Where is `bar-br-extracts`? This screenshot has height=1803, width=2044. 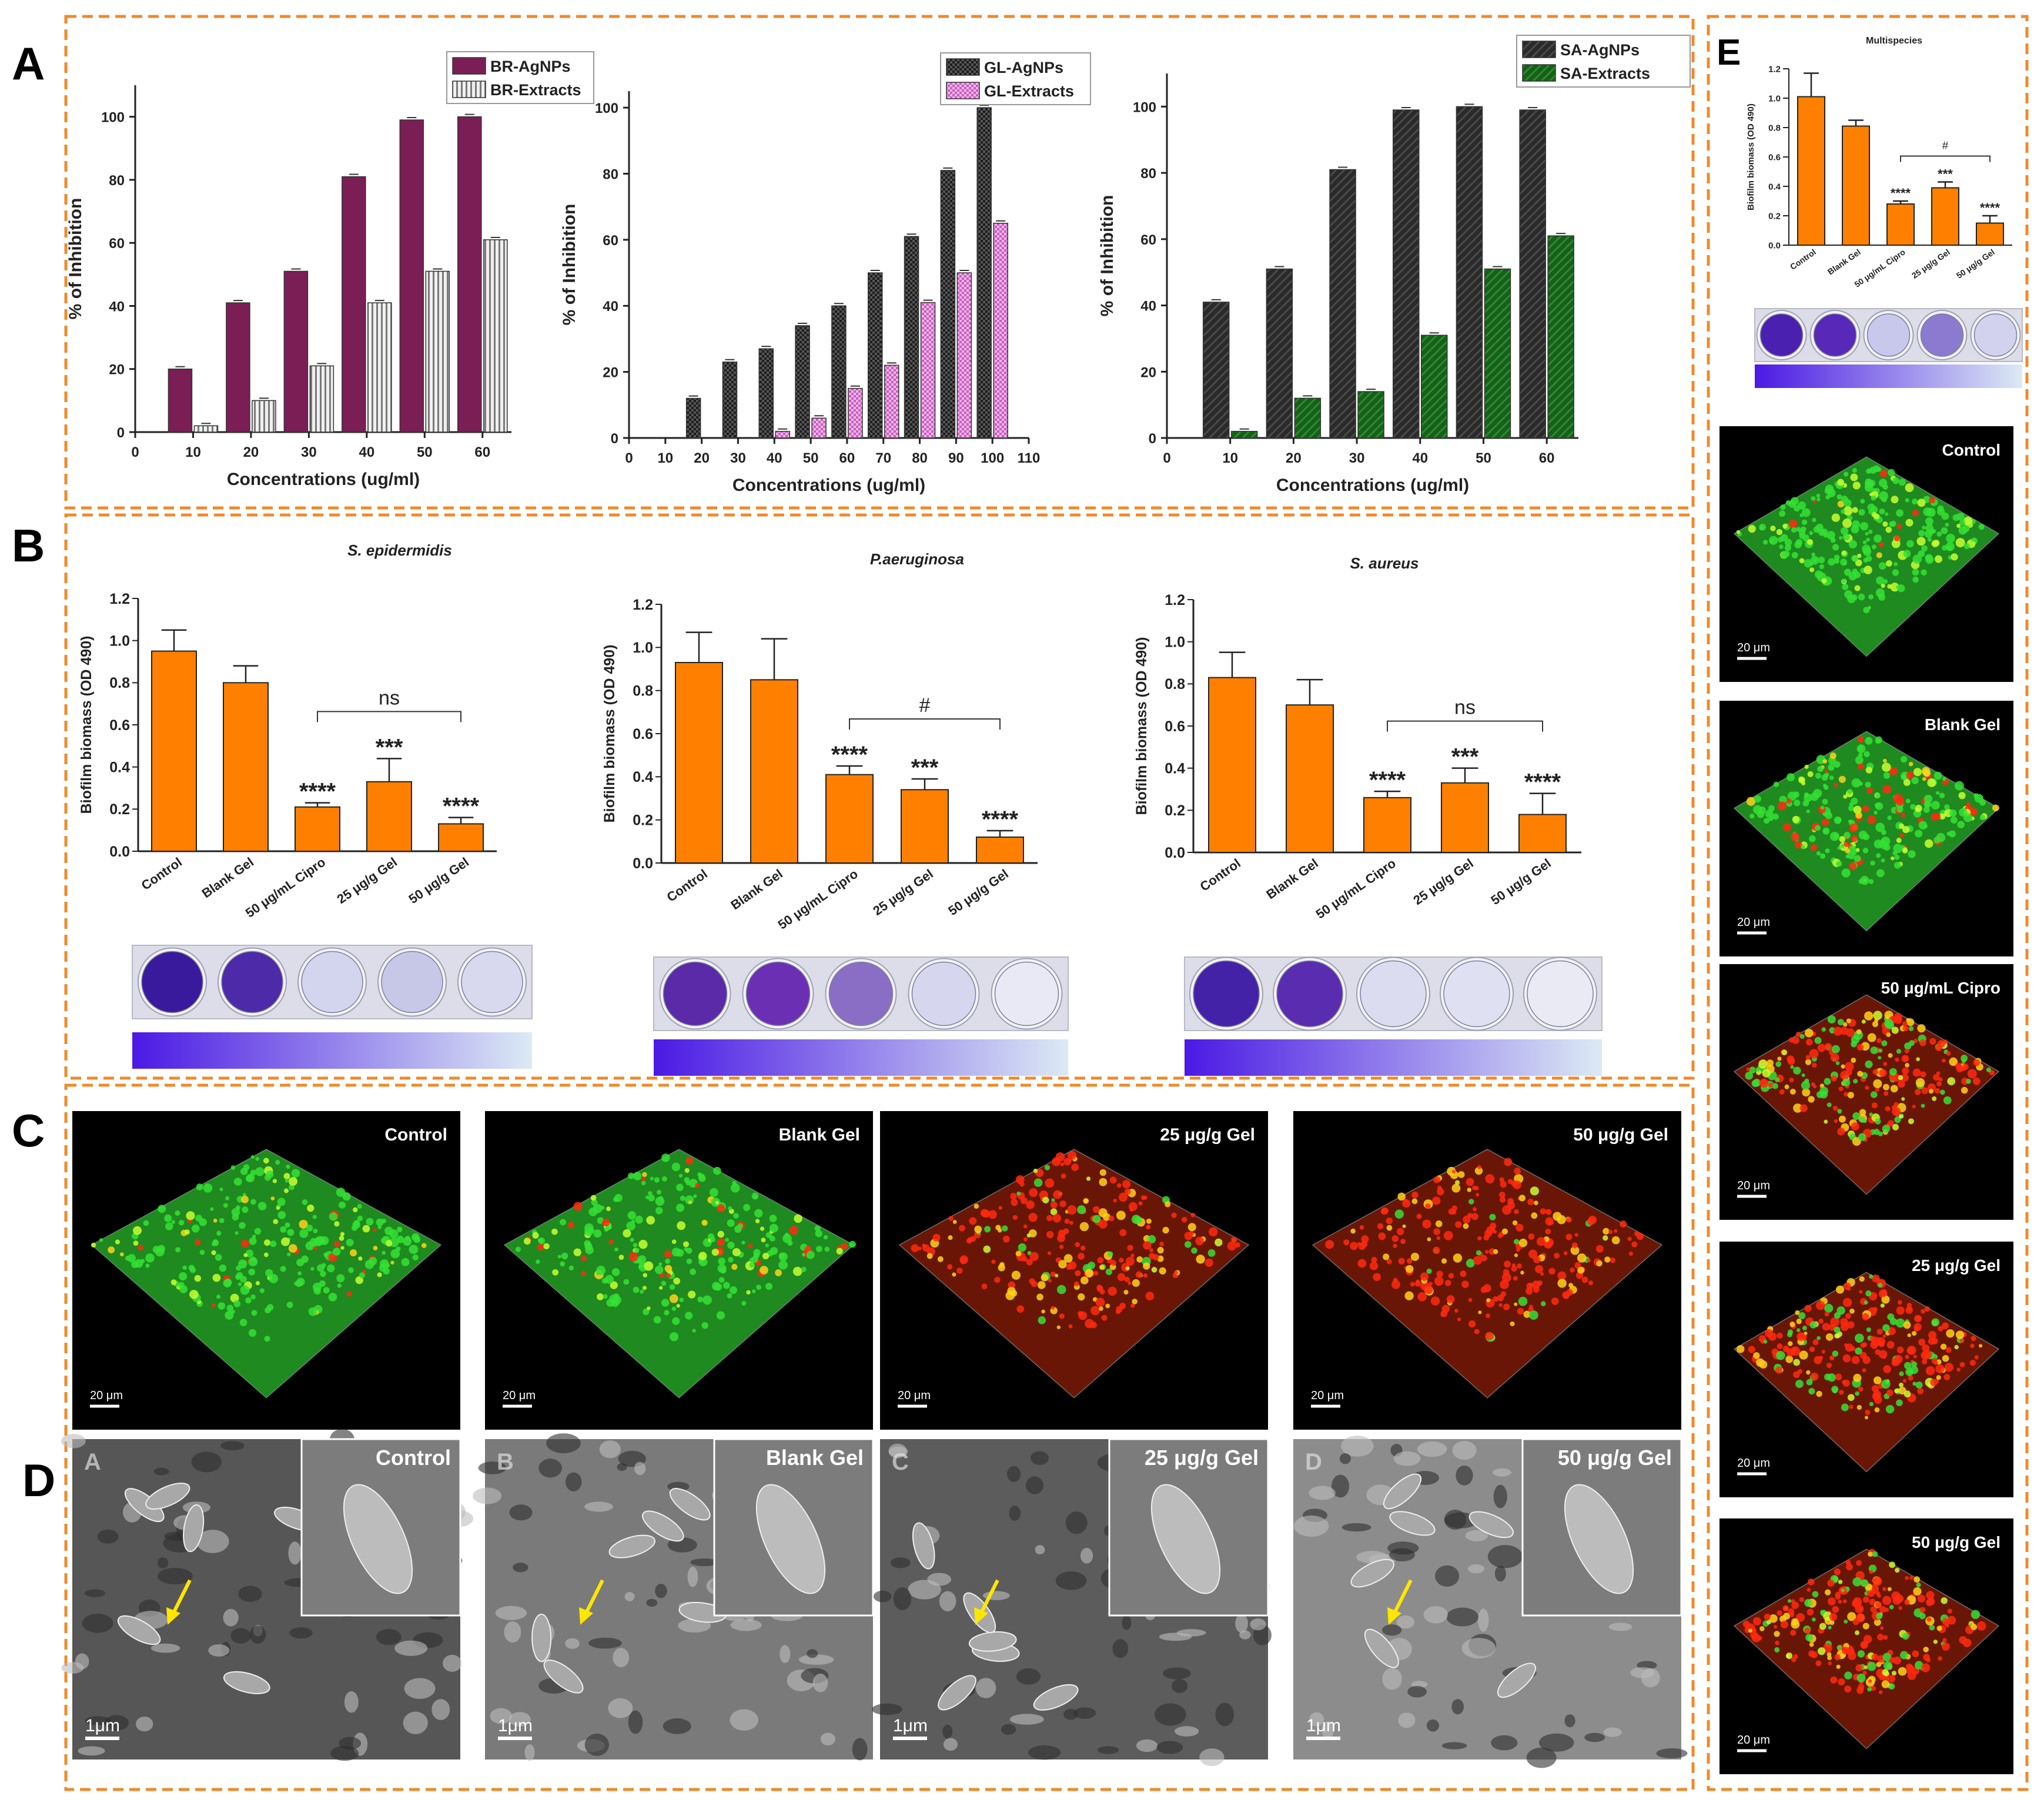
bar-br-extracts is located at coordinates (206, 429).